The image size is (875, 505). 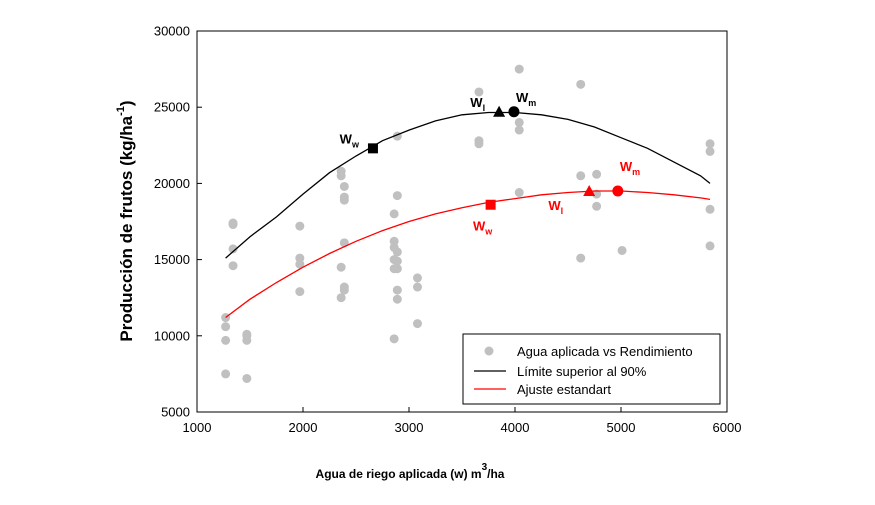 I want to click on y-tick-label: 5000, so click(x=175, y=412).